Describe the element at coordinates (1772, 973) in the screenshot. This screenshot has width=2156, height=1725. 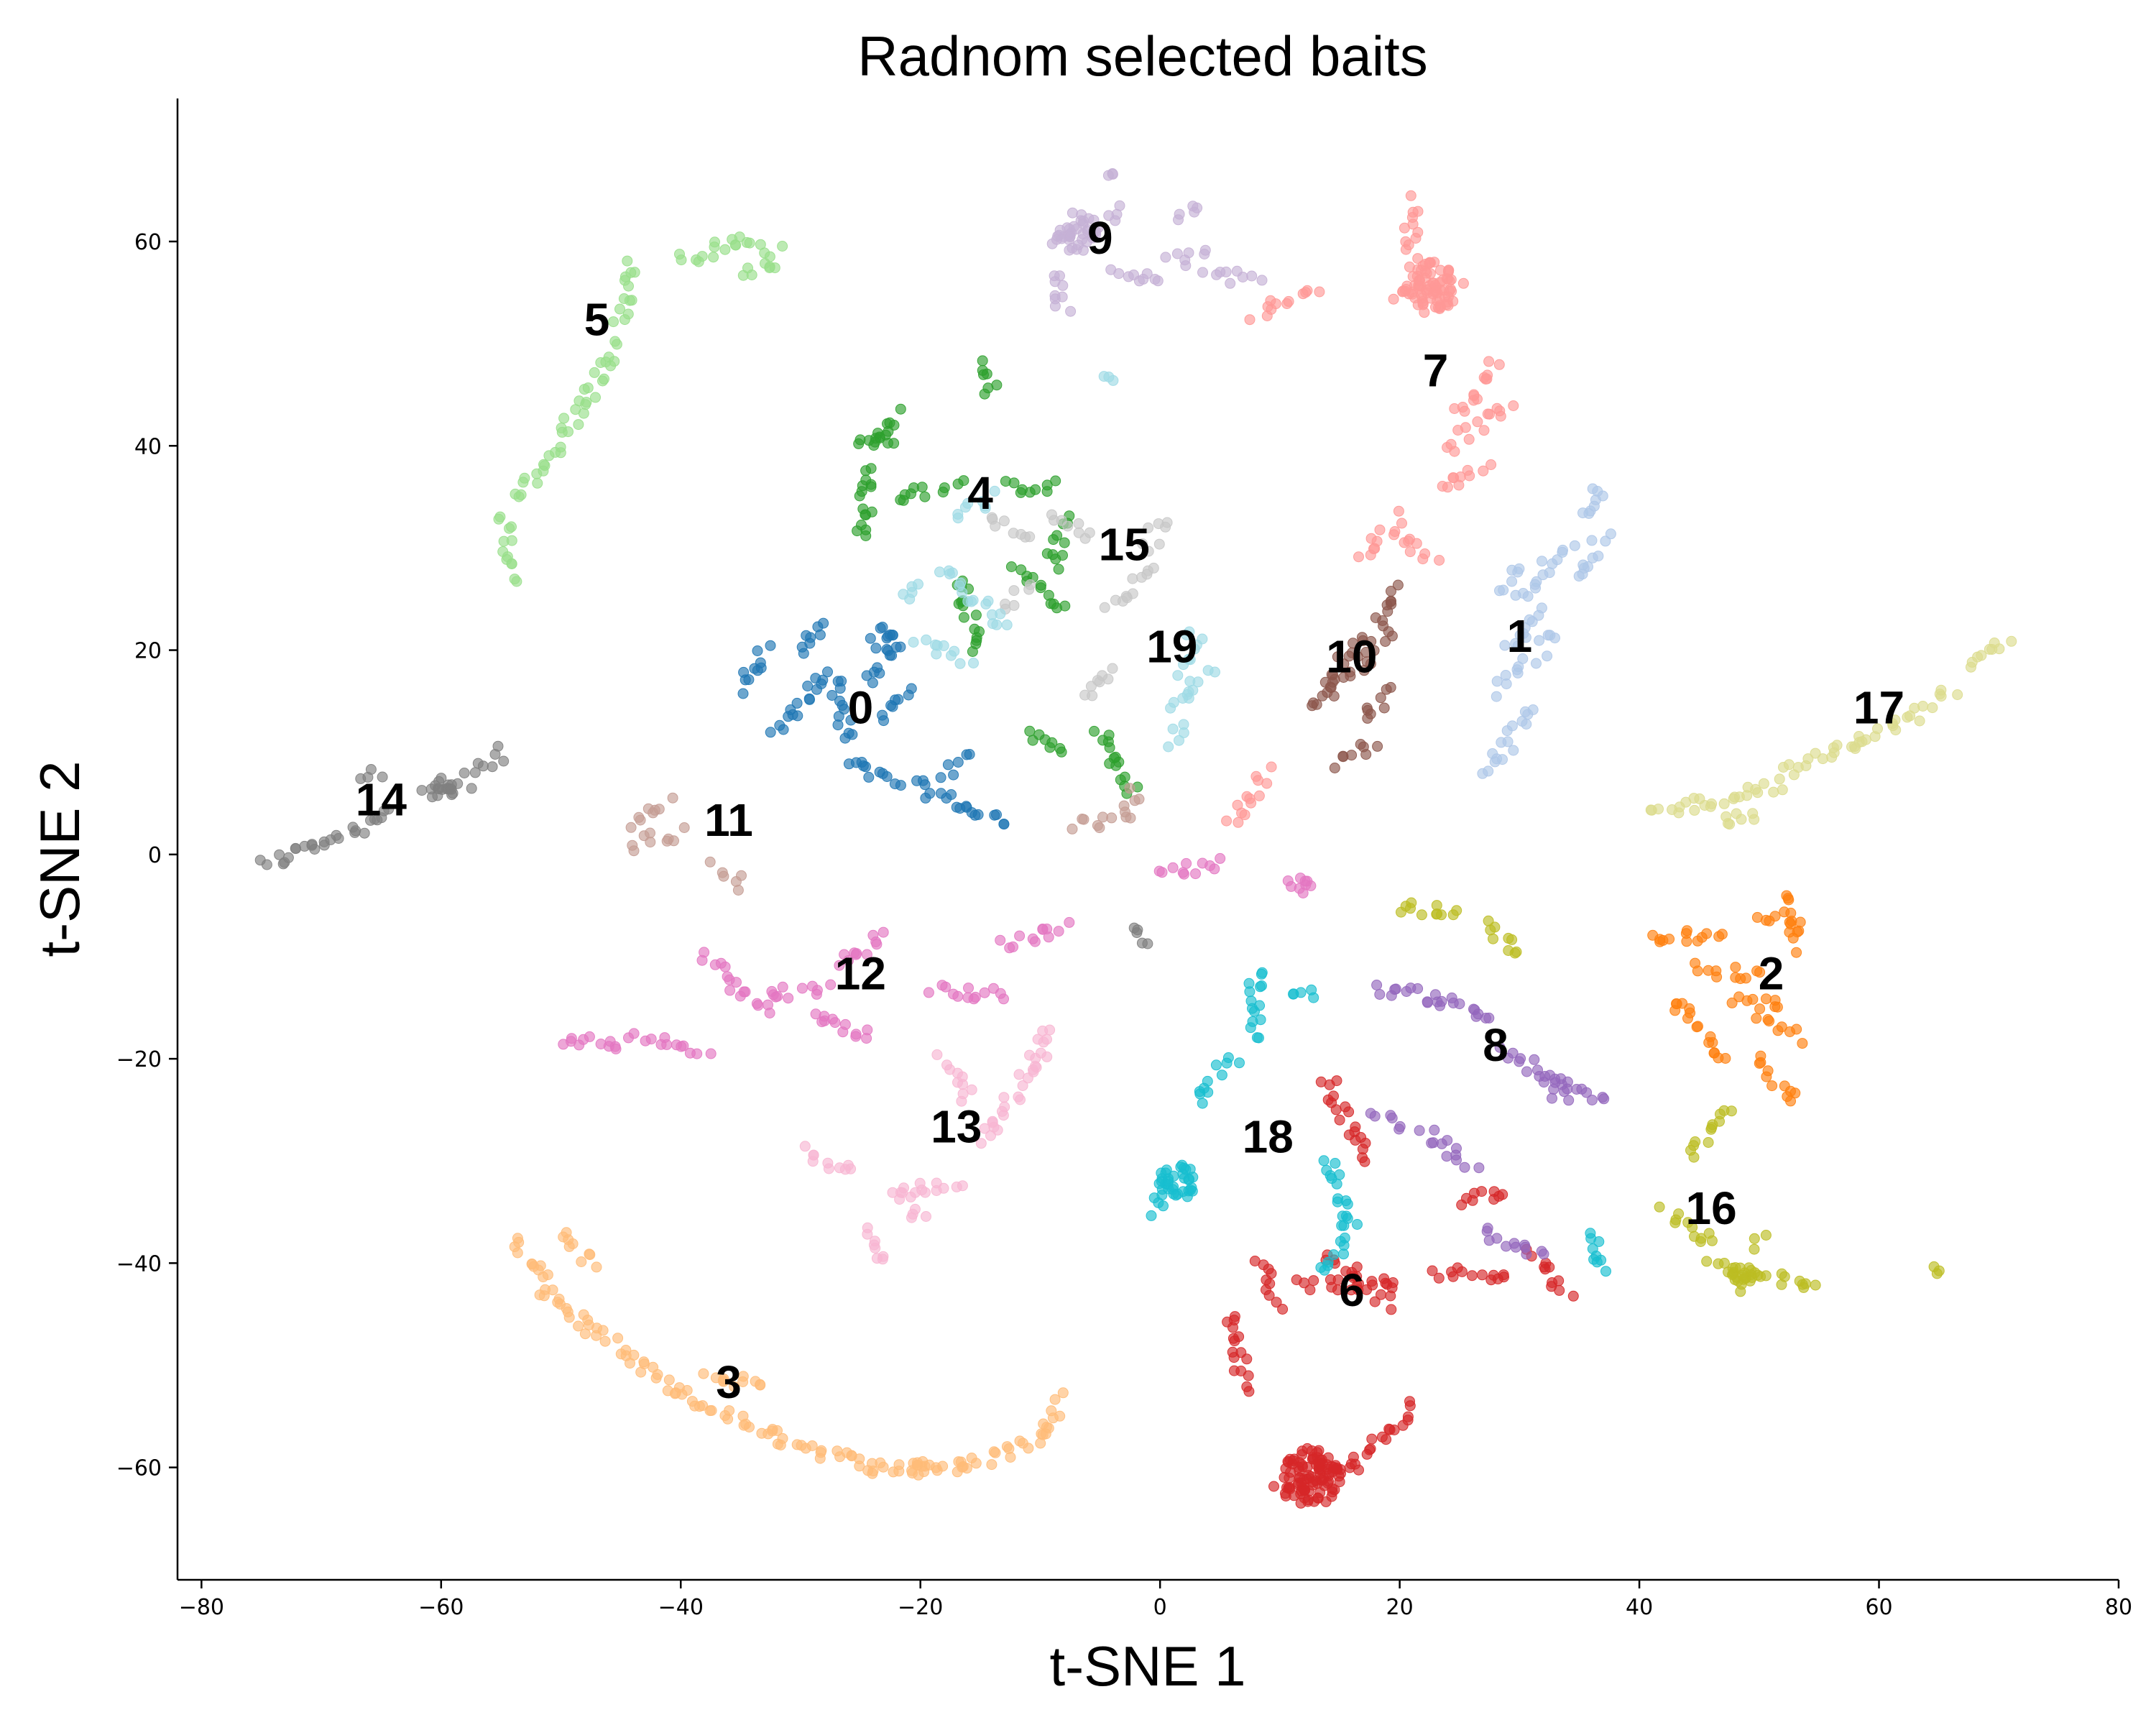
I see `cluster-label-2: 2` at that location.